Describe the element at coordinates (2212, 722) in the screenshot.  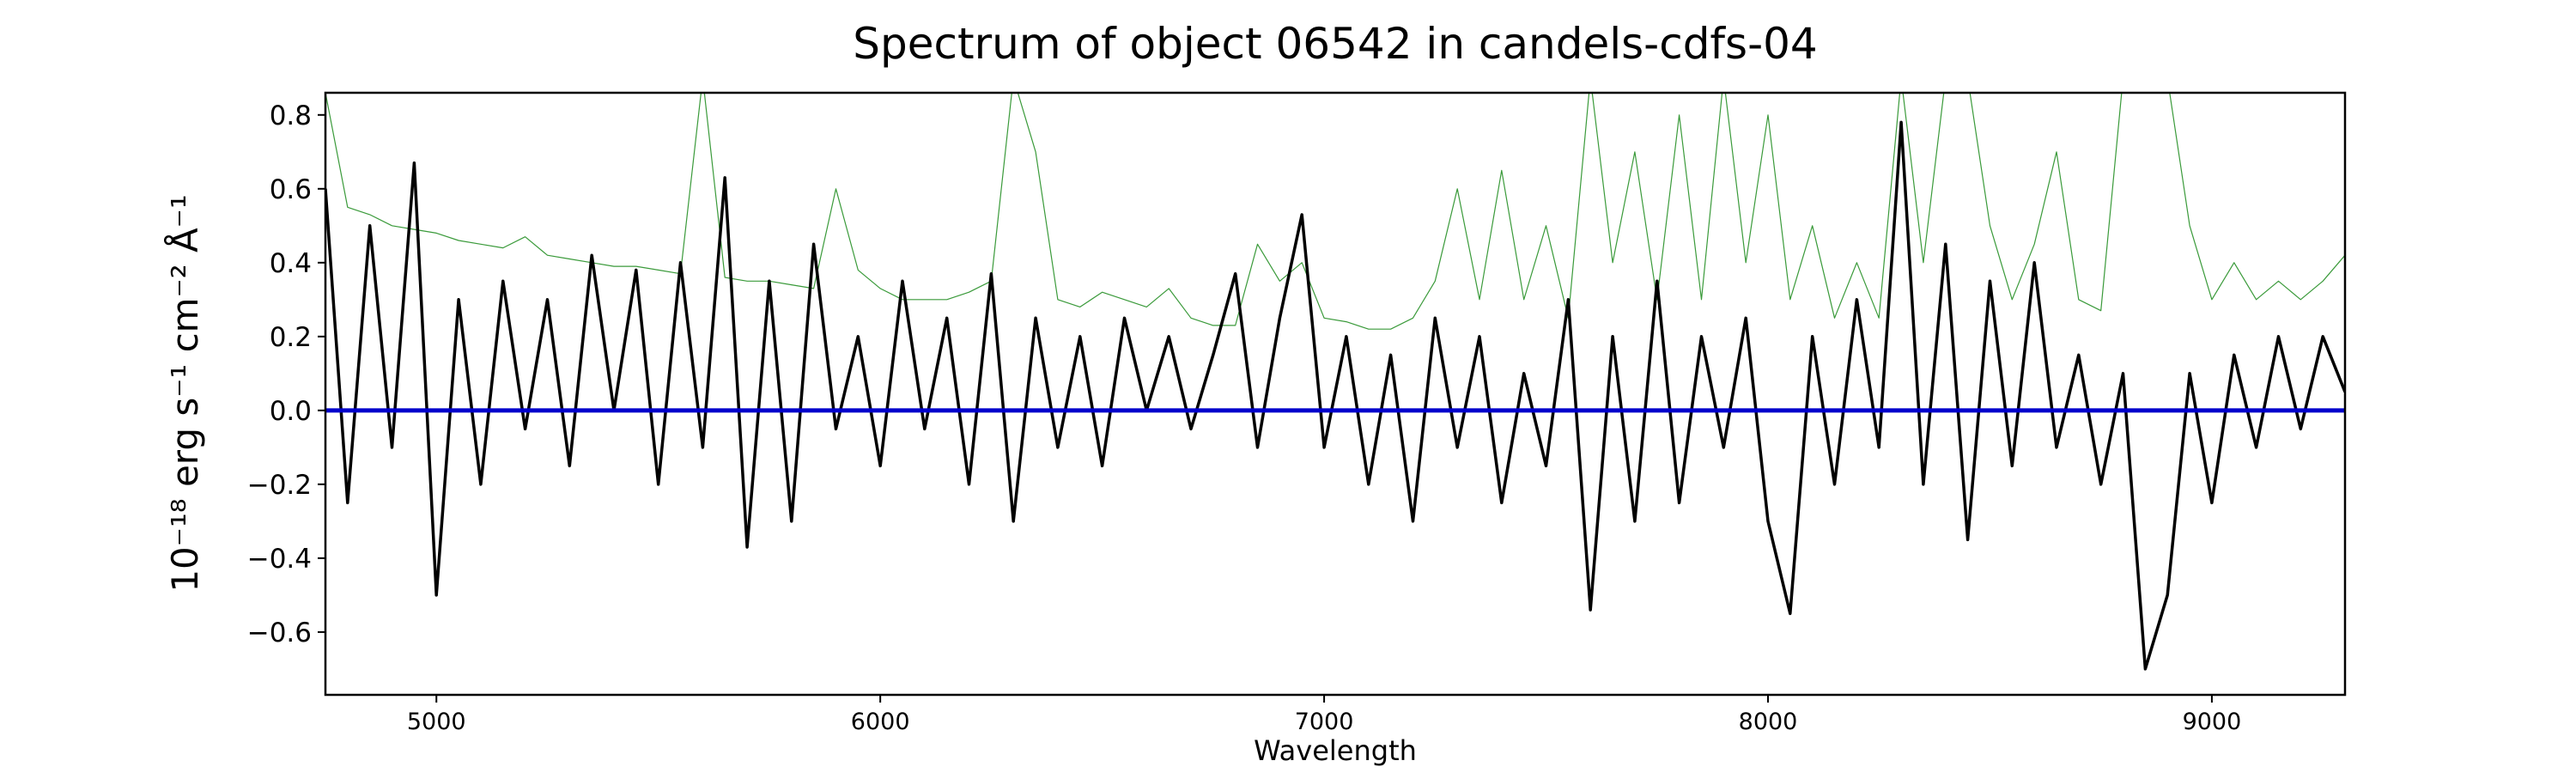
I see `x-tick-label: 9000` at that location.